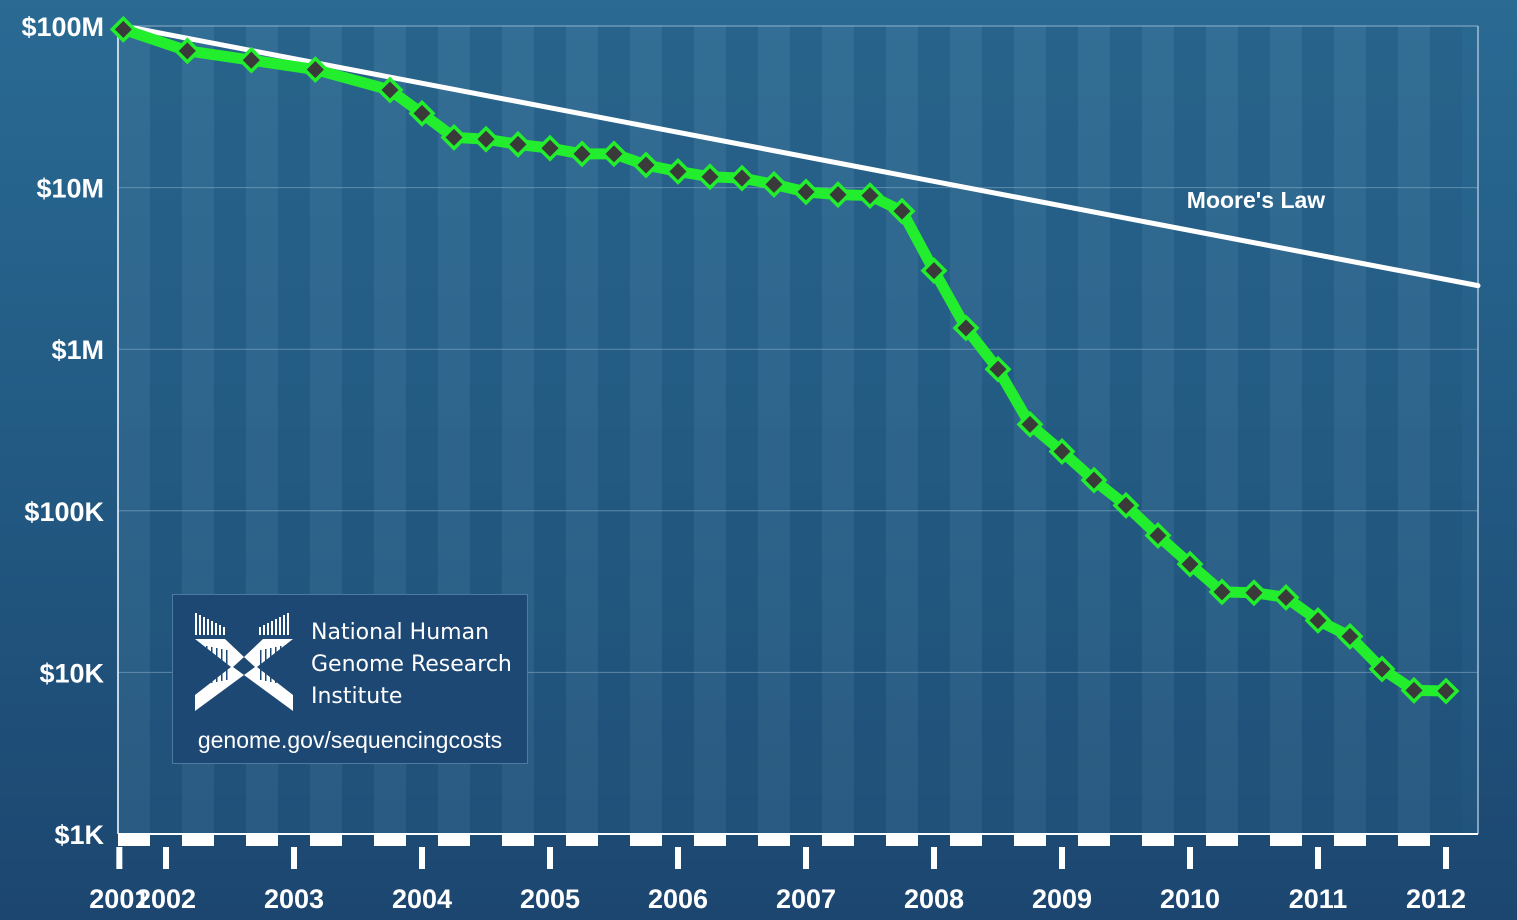  I want to click on y-tick-label: $100M, so click(62, 27).